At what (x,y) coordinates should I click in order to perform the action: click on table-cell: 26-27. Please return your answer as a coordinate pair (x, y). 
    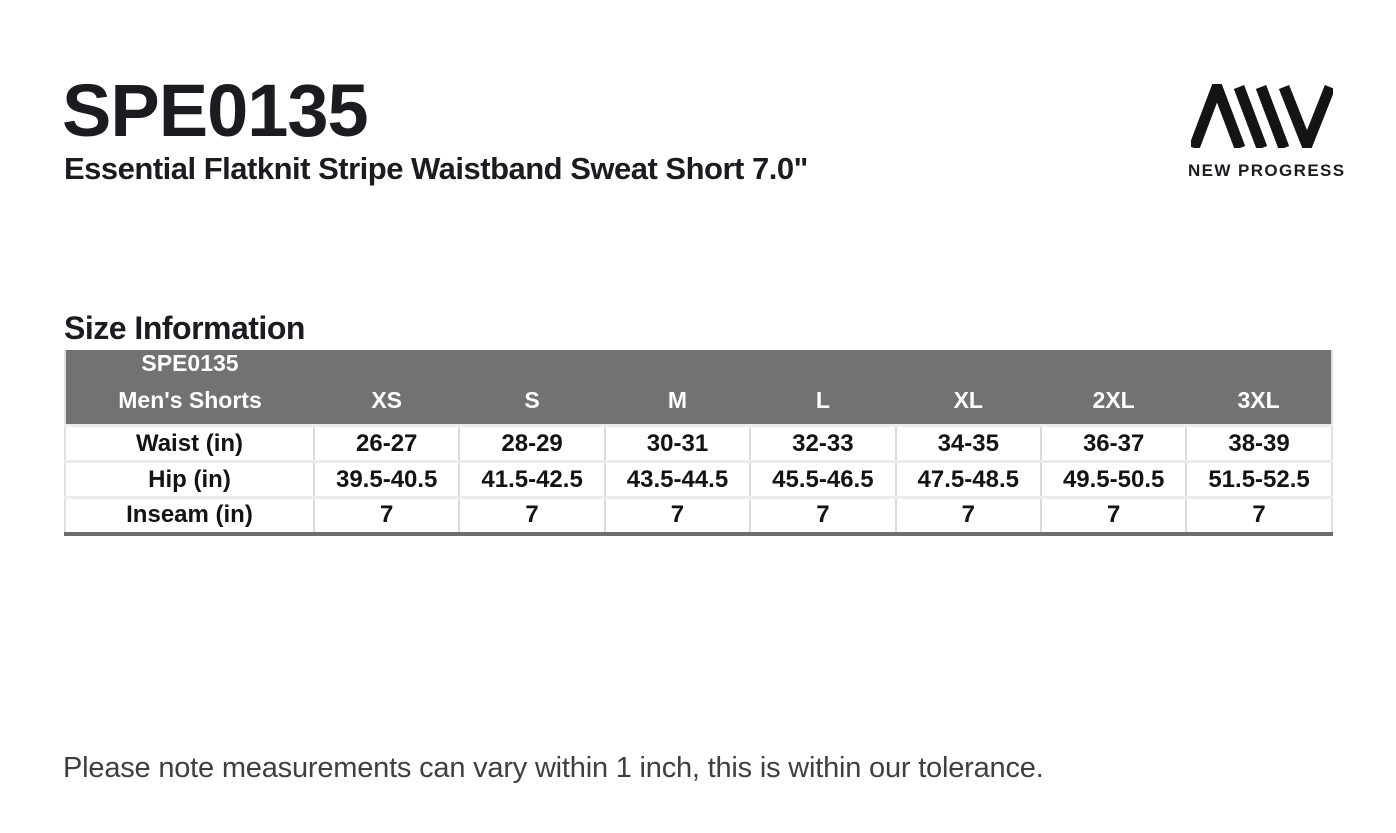
    Looking at the image, I should click on (386, 443).